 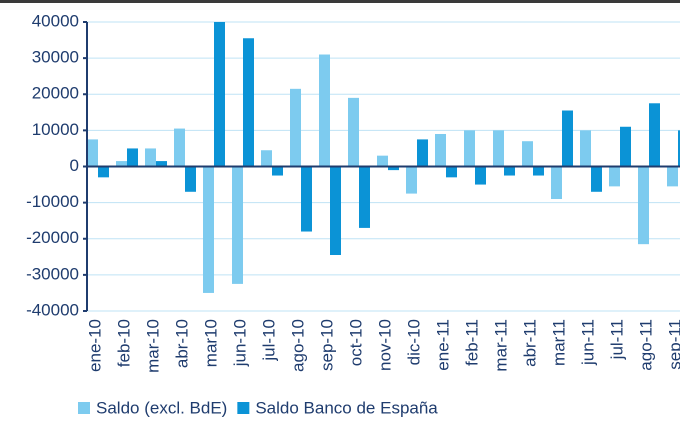 I want to click on y-tick-label: 10000, so click(x=55, y=129).